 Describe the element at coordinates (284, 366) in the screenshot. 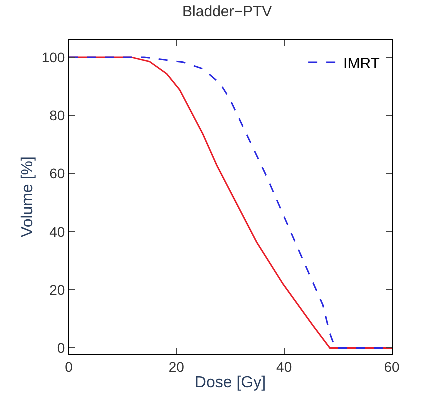

I see `x-tick-label: 40` at that location.